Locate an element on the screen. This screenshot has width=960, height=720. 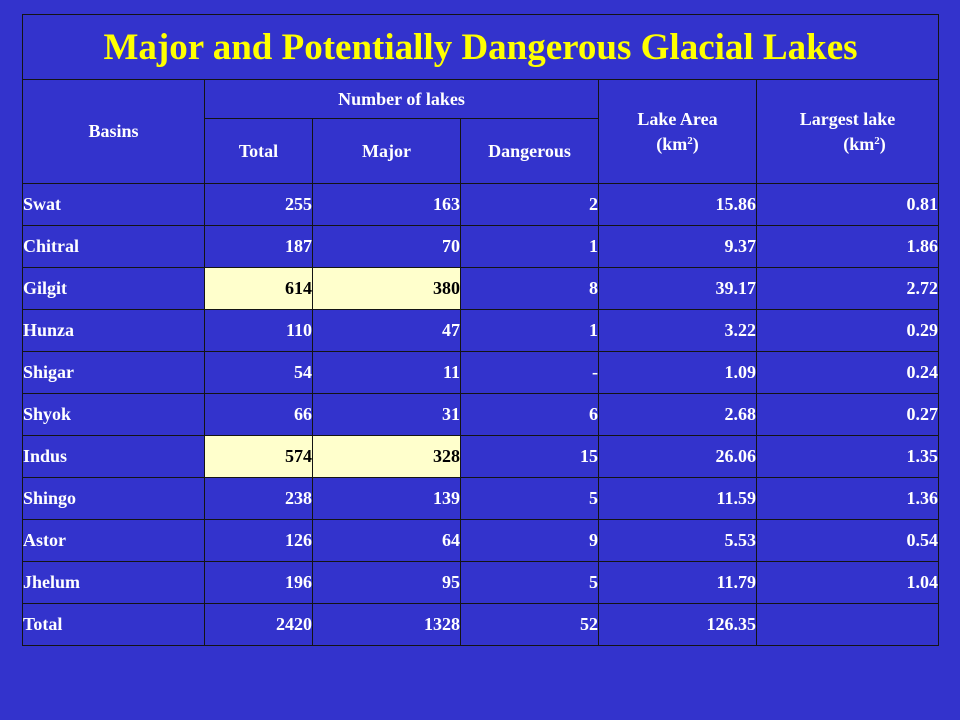
basin-cell: Shyok is located at coordinates (113, 414).